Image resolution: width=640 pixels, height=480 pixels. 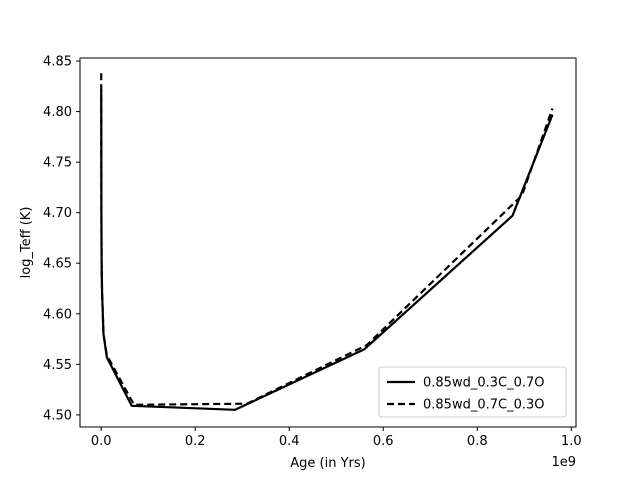 I want to click on y-tick-label: 4.65, so click(x=57, y=264).